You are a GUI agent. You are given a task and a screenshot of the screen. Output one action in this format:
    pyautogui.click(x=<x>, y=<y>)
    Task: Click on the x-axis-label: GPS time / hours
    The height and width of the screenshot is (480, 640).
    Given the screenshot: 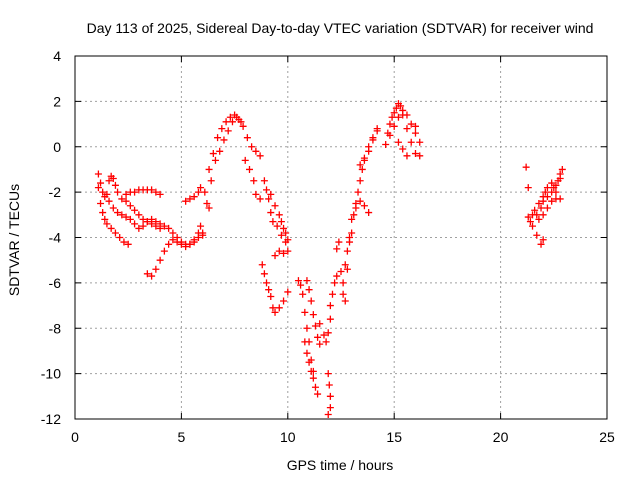 What is the action you would take?
    pyautogui.click(x=340, y=465)
    